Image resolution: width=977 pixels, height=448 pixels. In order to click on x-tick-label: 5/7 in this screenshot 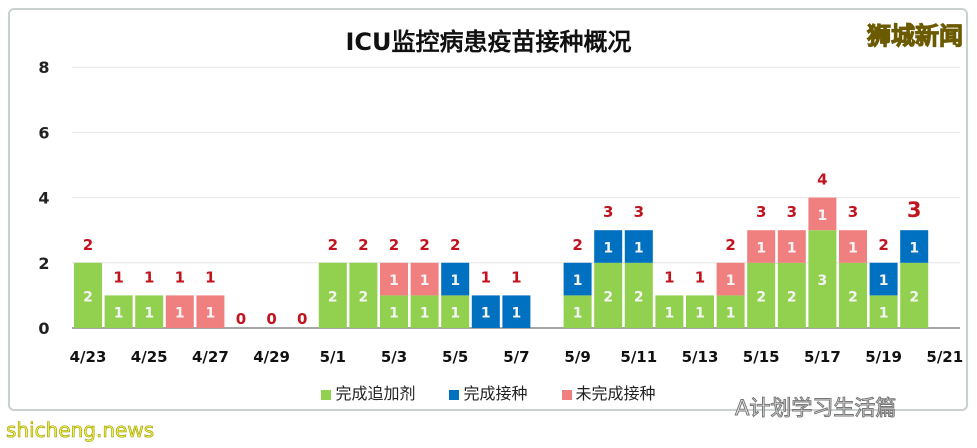, I will do `click(516, 357)`.